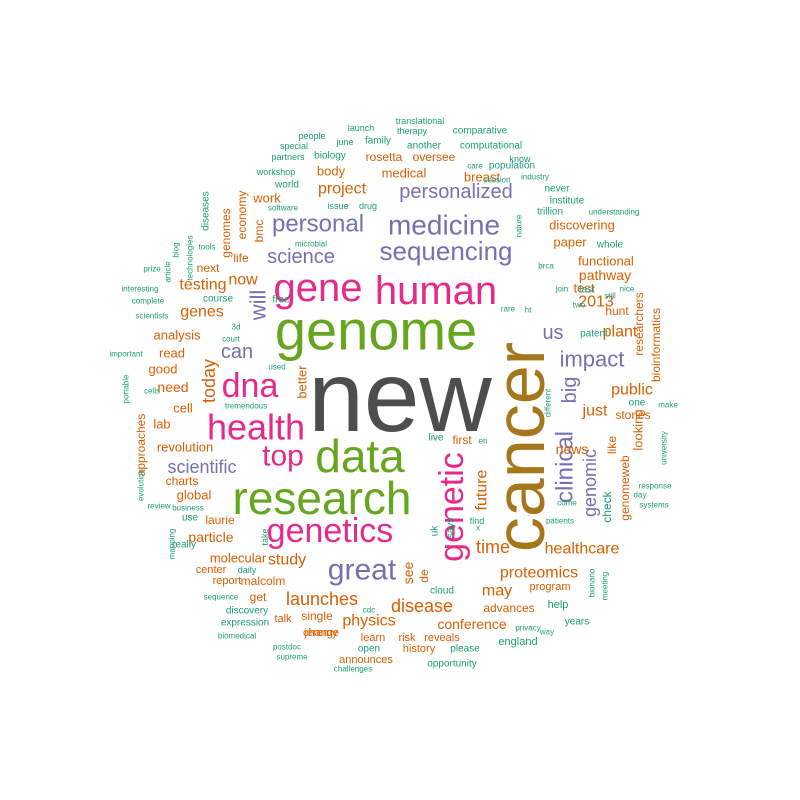  Describe the element at coordinates (287, 560) in the screenshot. I see `word-study: study` at that location.